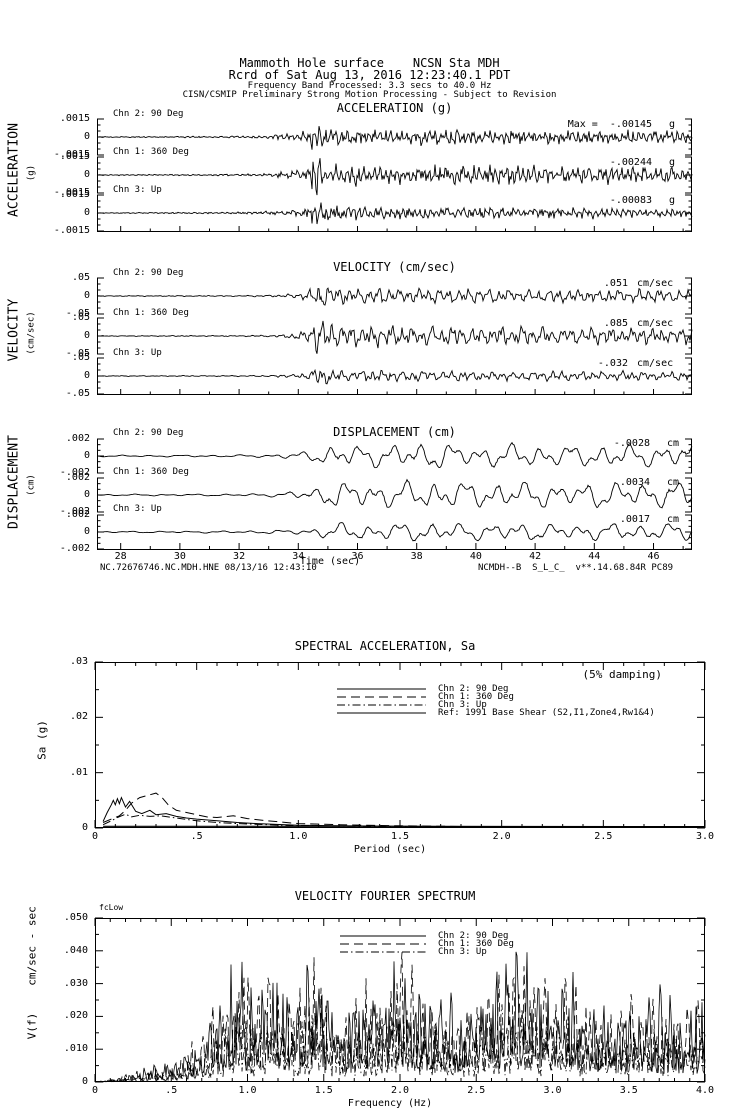 Image resolution: width=739 pixels, height=1115 pixels. What do you see at coordinates (476, 944) in the screenshot?
I see `legend-label: Chn 1: 360 Deg` at bounding box center [476, 944].